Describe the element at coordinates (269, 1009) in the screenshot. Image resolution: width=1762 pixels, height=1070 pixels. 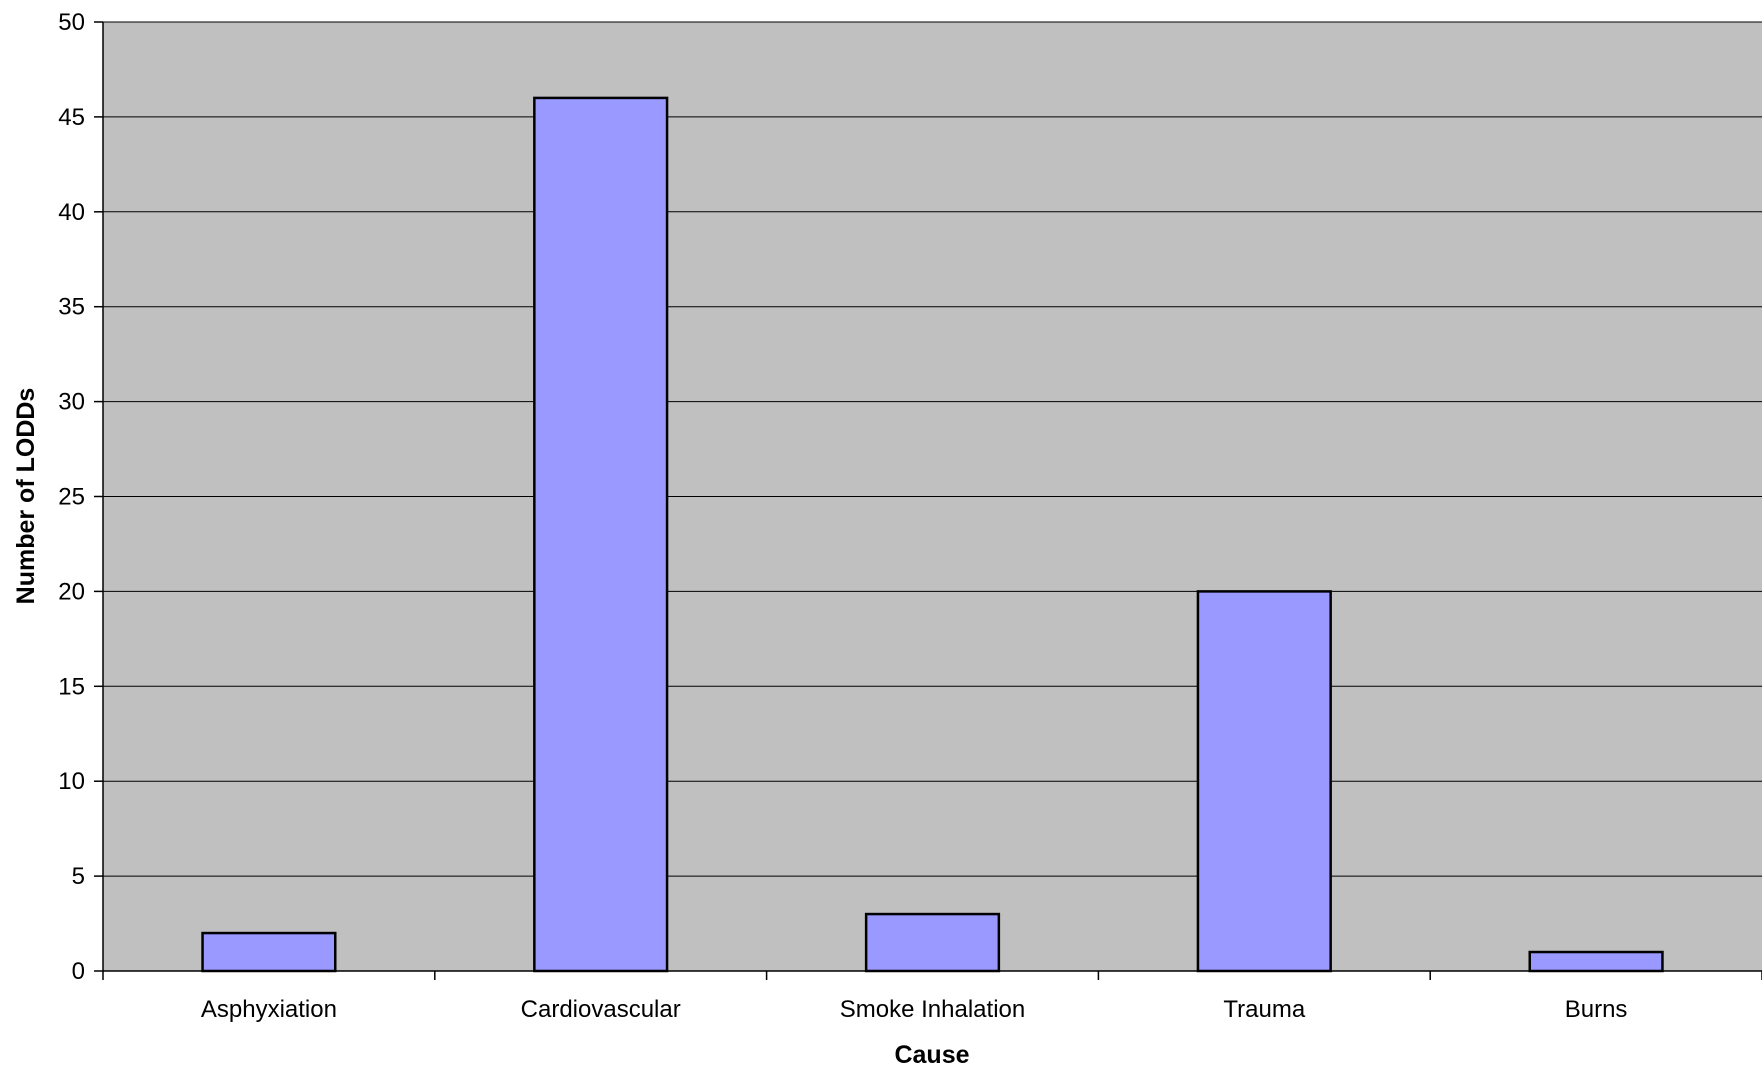
I see `x-tick-label: Asphyxiation` at that location.